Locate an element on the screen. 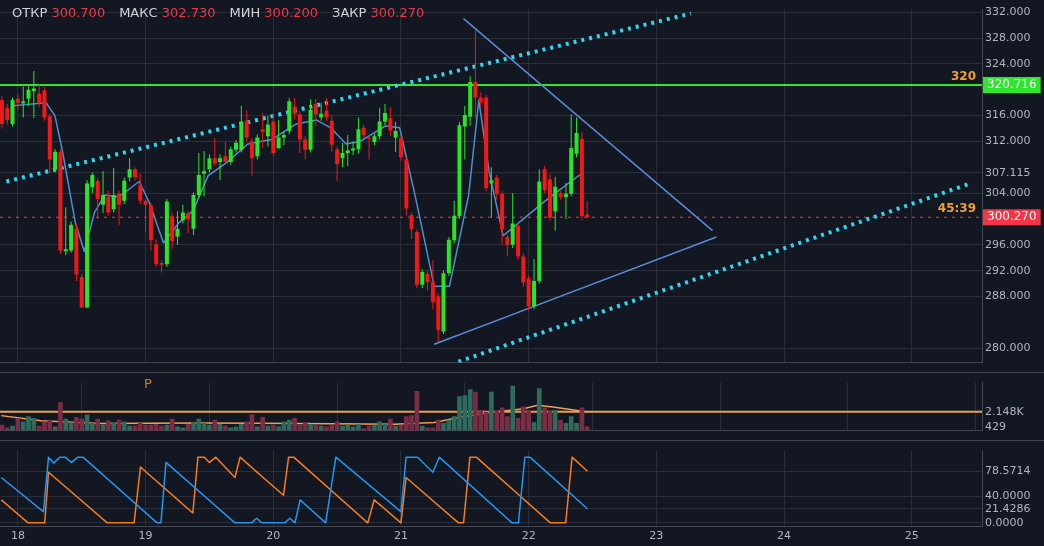 This screenshot has height=546, width=1044. y-tick-label: 0.0000 is located at coordinates (1004, 522).